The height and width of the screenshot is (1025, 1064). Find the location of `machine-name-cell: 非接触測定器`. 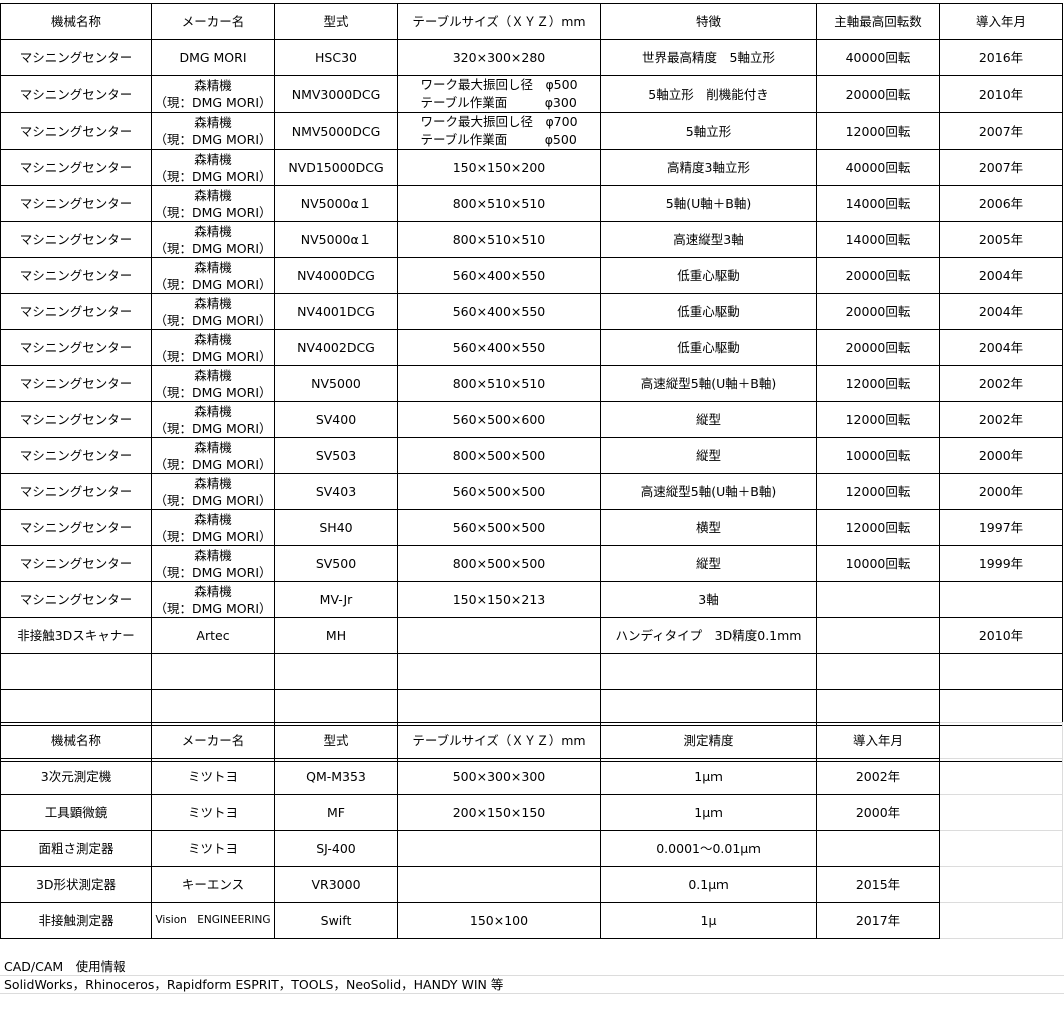

machine-name-cell: 非接触測定器 is located at coordinates (76, 920).